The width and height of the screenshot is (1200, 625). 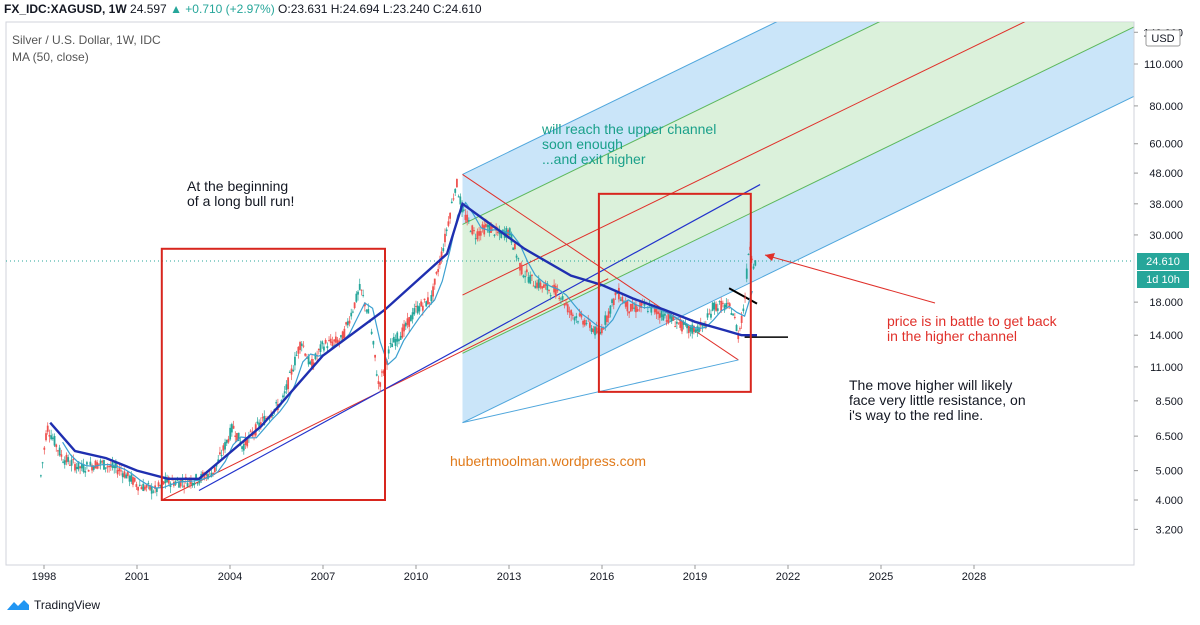 I want to click on last-price-tag-text: 24.610, so click(x=1163, y=262).